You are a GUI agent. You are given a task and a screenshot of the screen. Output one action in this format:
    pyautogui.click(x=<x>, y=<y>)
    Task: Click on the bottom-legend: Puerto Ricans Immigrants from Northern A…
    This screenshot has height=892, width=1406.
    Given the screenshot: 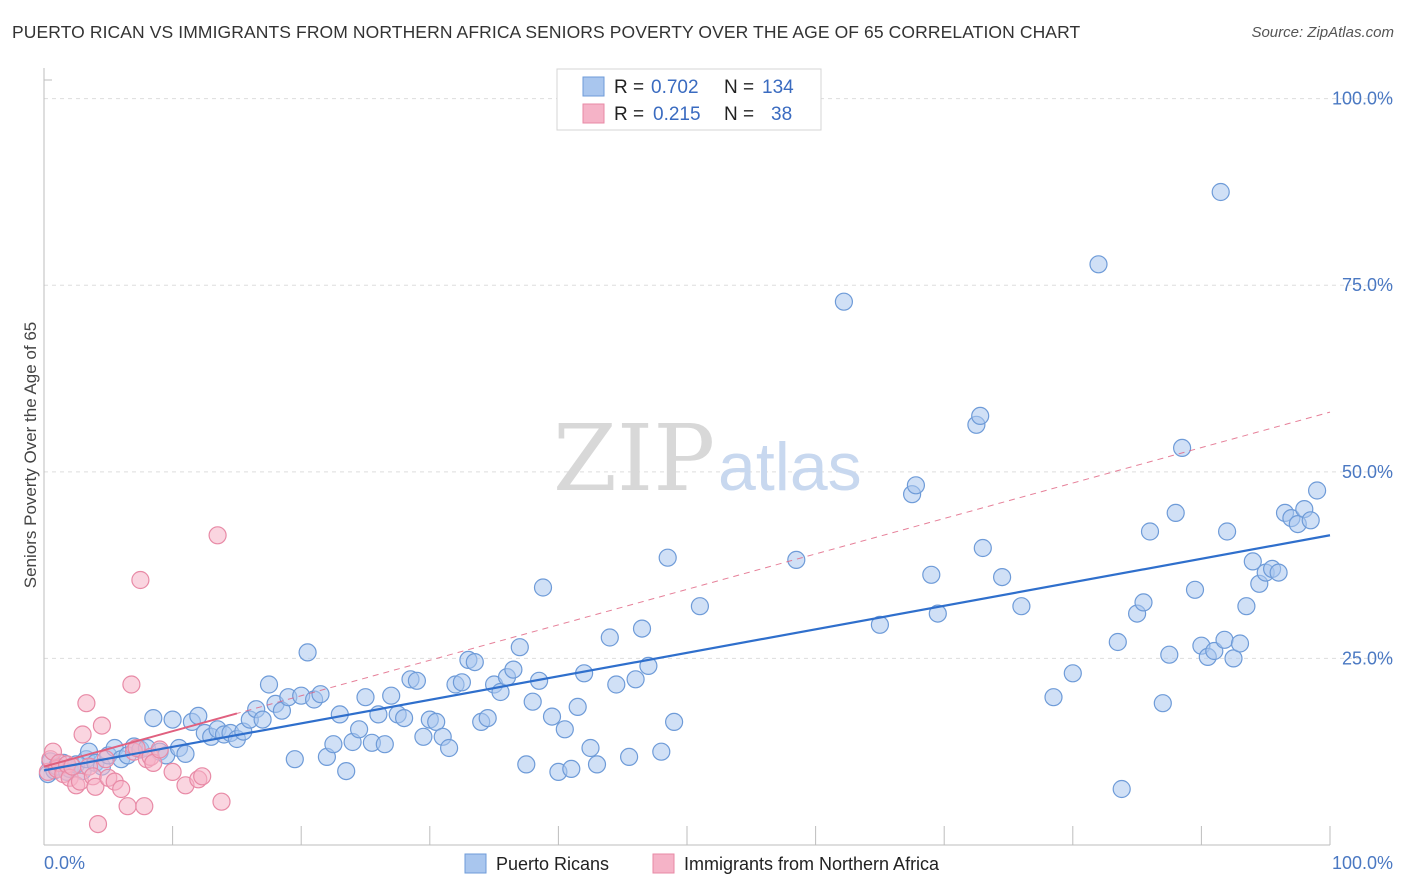 What is the action you would take?
    pyautogui.click(x=702, y=863)
    